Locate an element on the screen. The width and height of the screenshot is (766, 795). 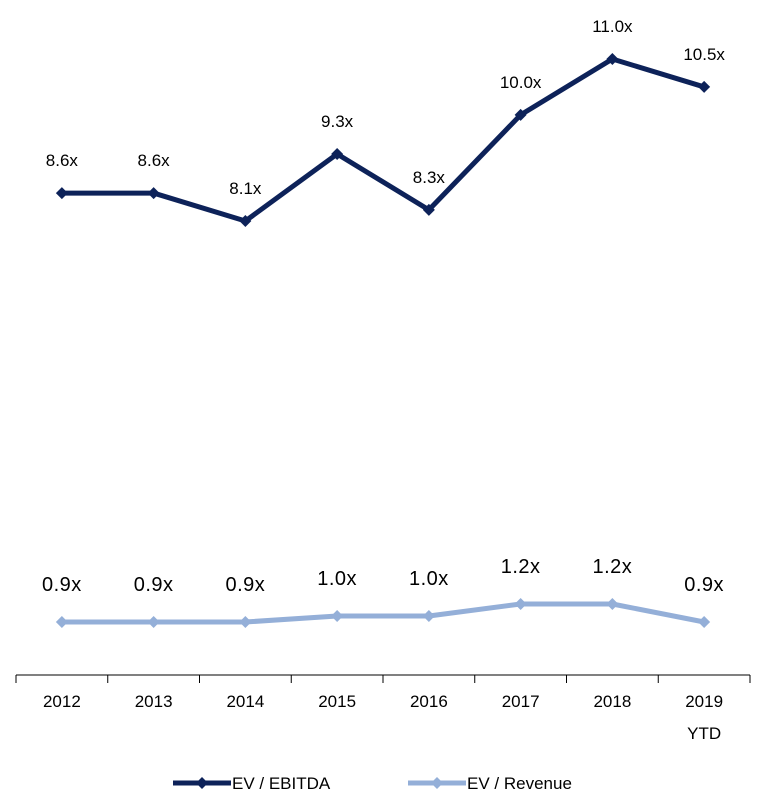
data-label: 8.1x is located at coordinates (245, 188).